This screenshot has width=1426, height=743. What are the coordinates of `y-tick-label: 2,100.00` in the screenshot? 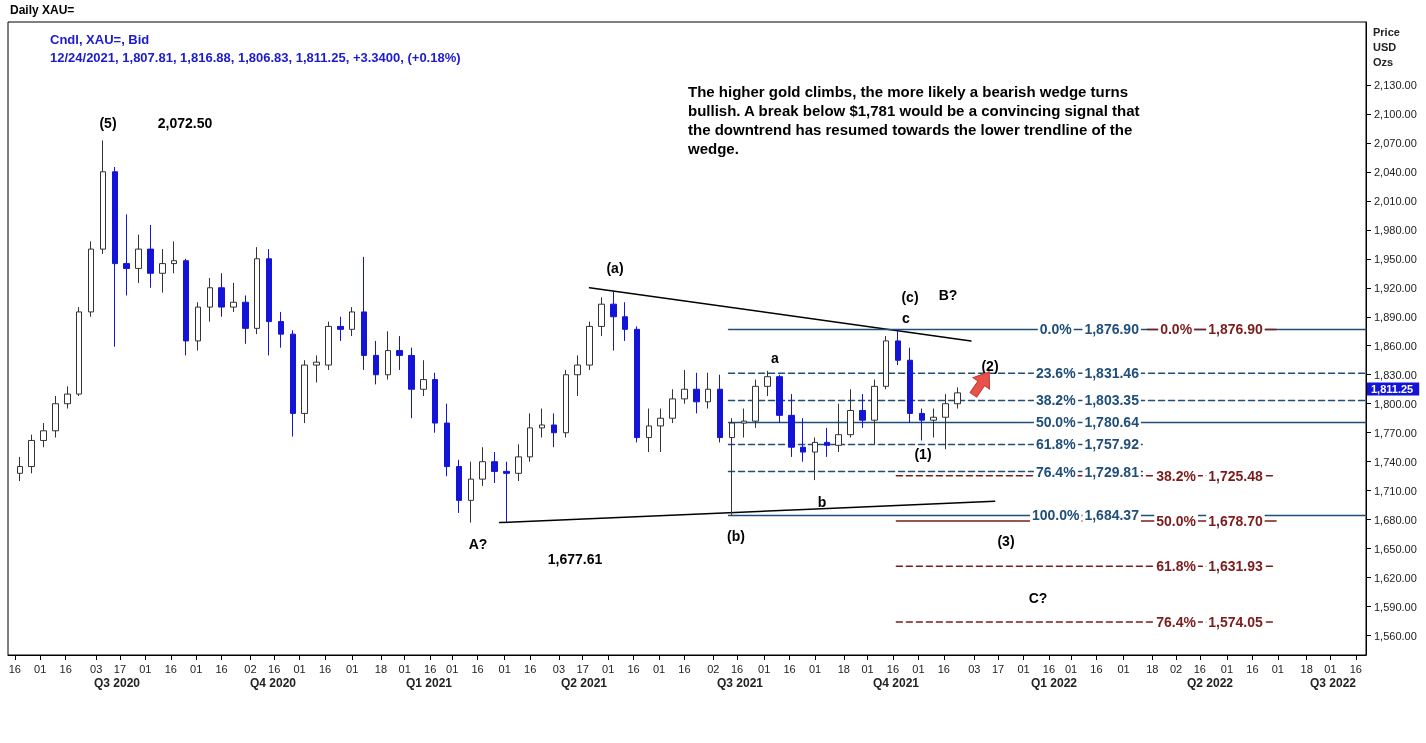 It's located at (1395, 113).